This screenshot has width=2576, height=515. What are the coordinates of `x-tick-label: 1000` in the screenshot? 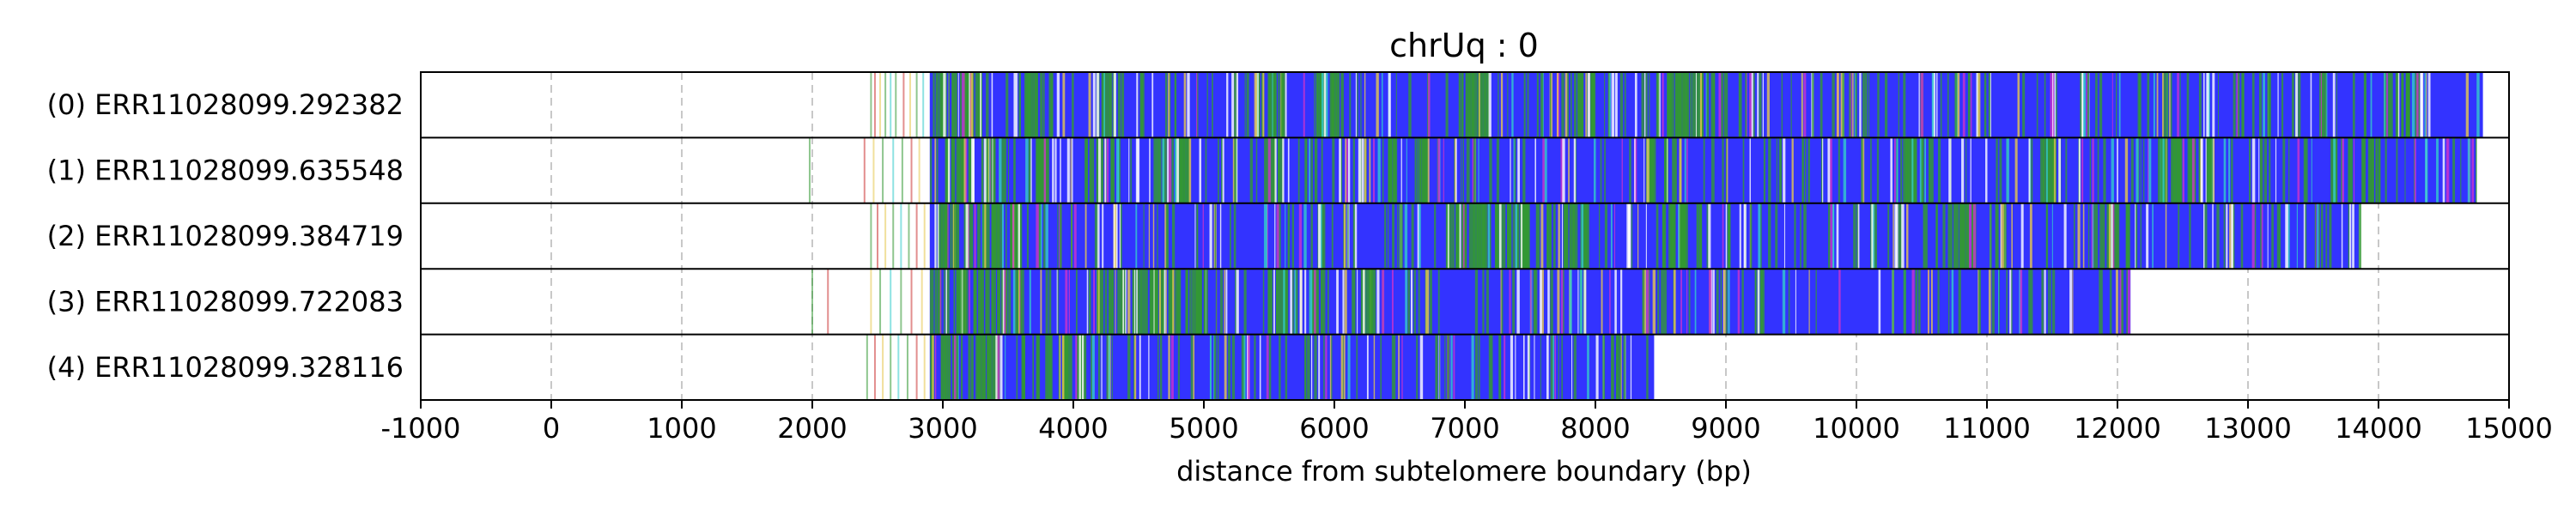 It's located at (682, 428).